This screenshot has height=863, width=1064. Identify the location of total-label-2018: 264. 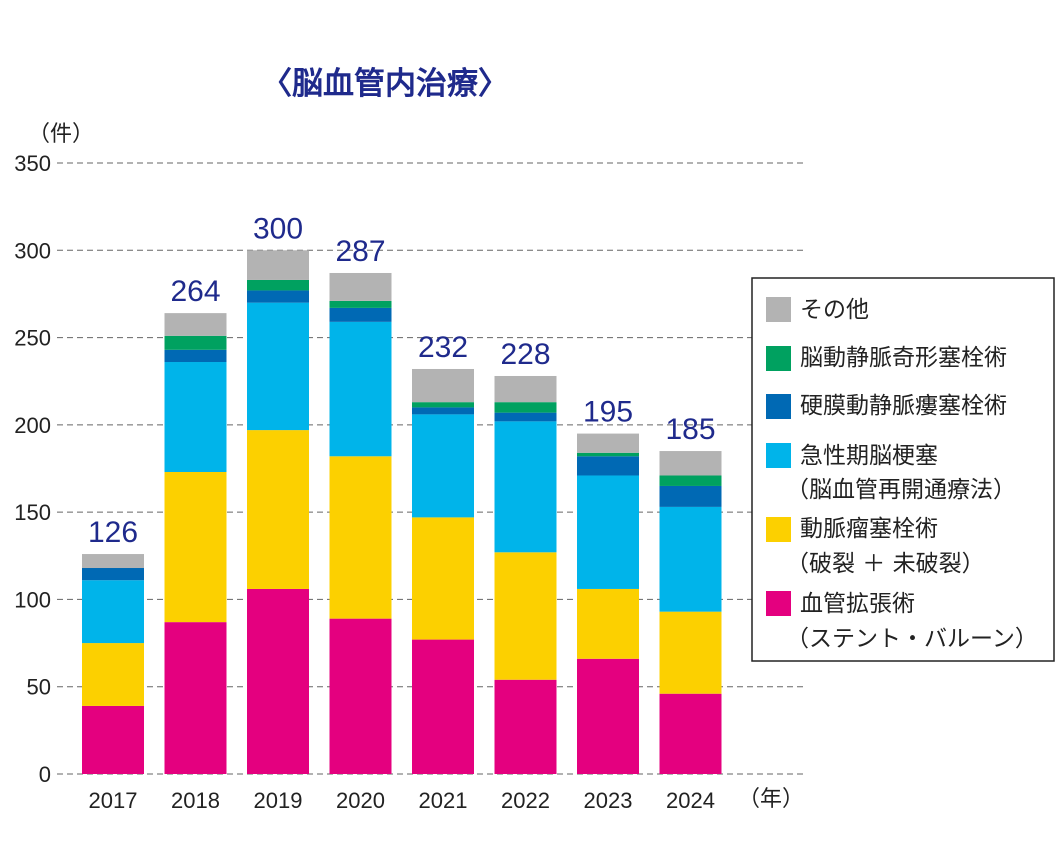
(195, 291).